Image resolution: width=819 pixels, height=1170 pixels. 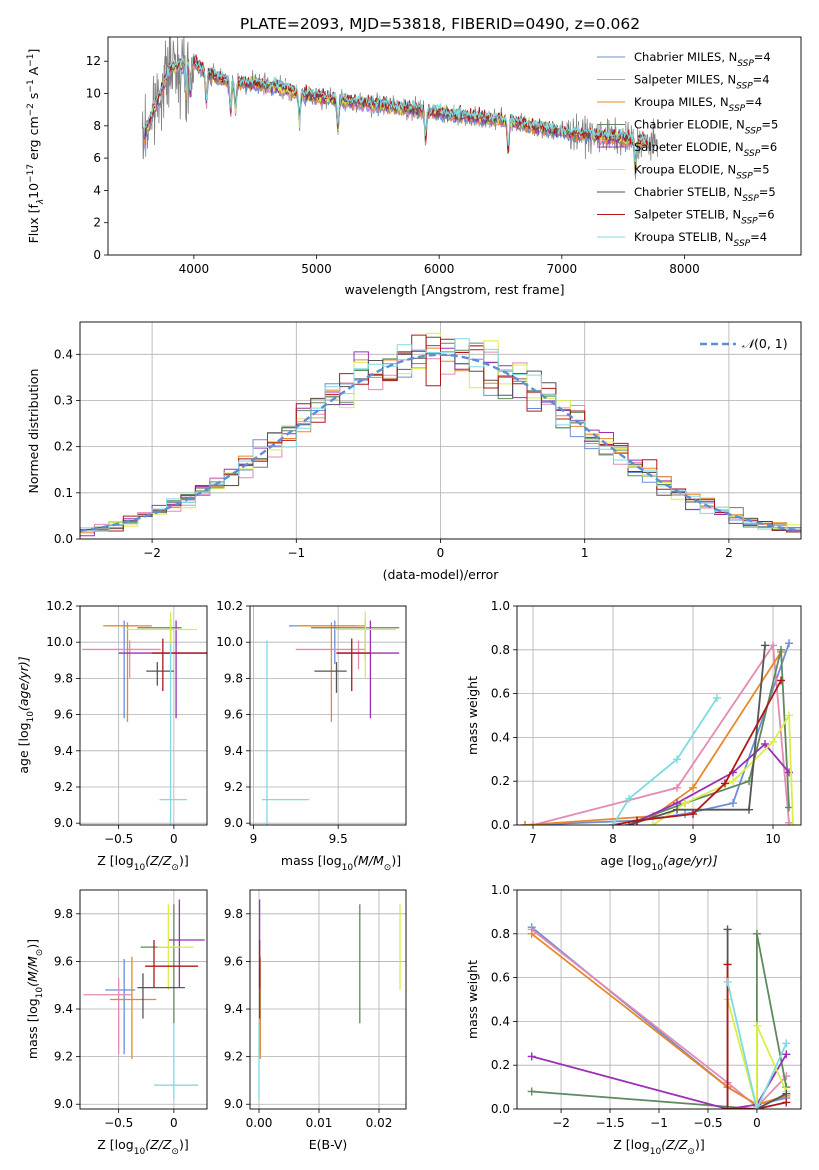 What do you see at coordinates (33, 51) in the screenshot?
I see `label-part: ]` at bounding box center [33, 51].